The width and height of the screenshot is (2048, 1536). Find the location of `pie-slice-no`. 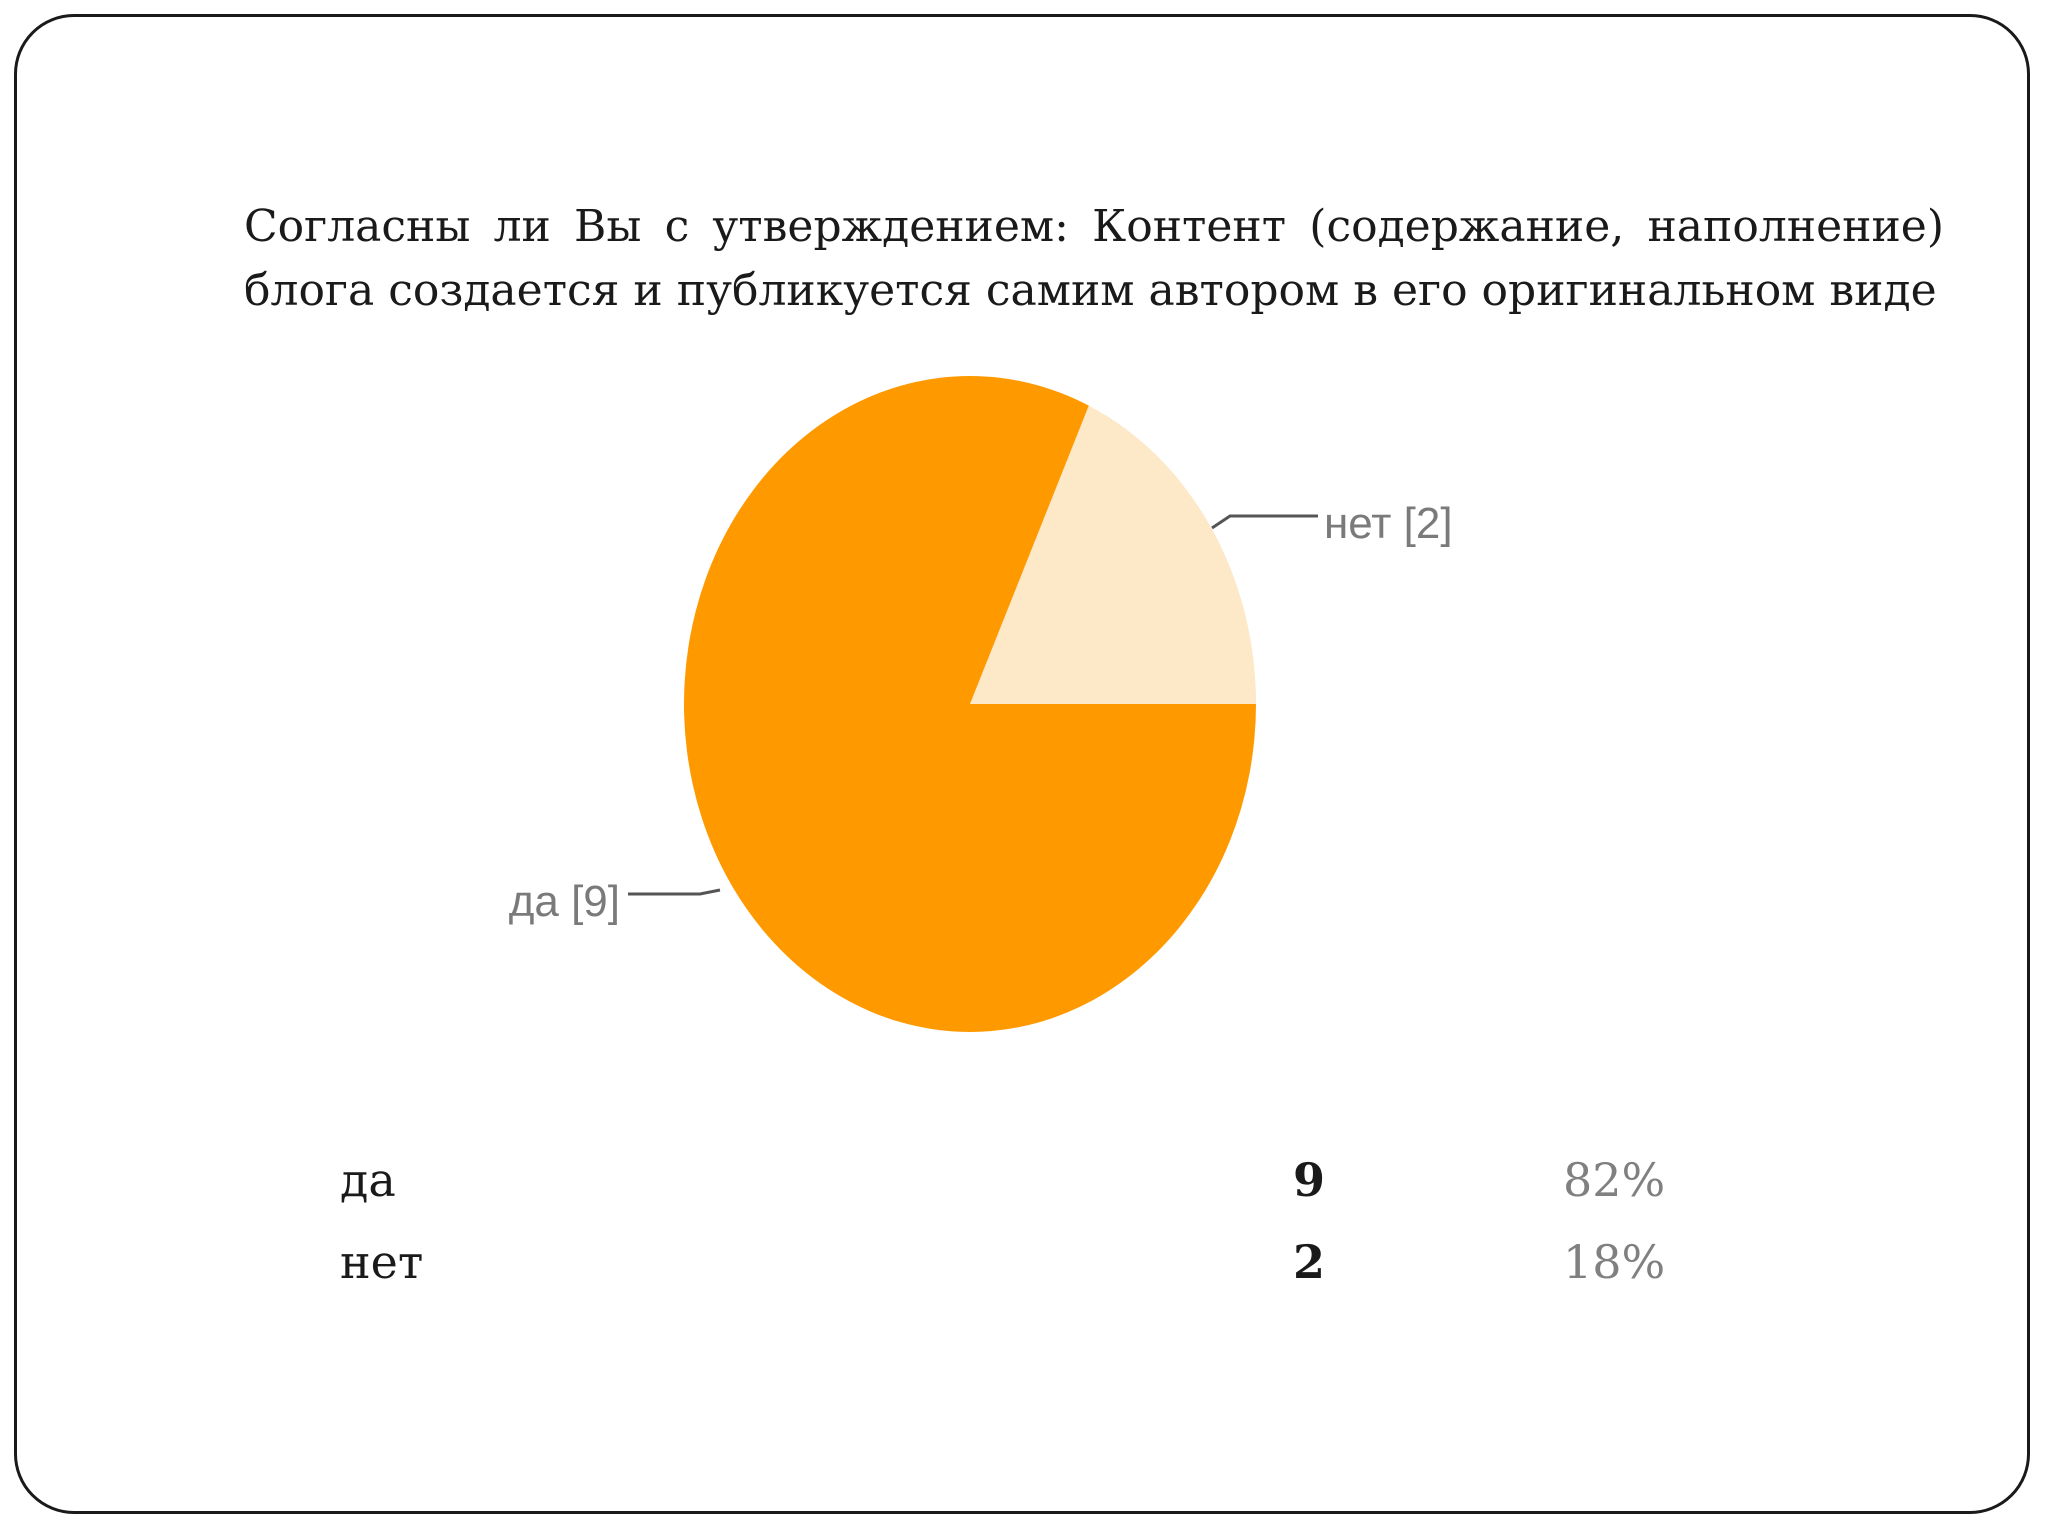

pie-slice-no is located at coordinates (1113, 554).